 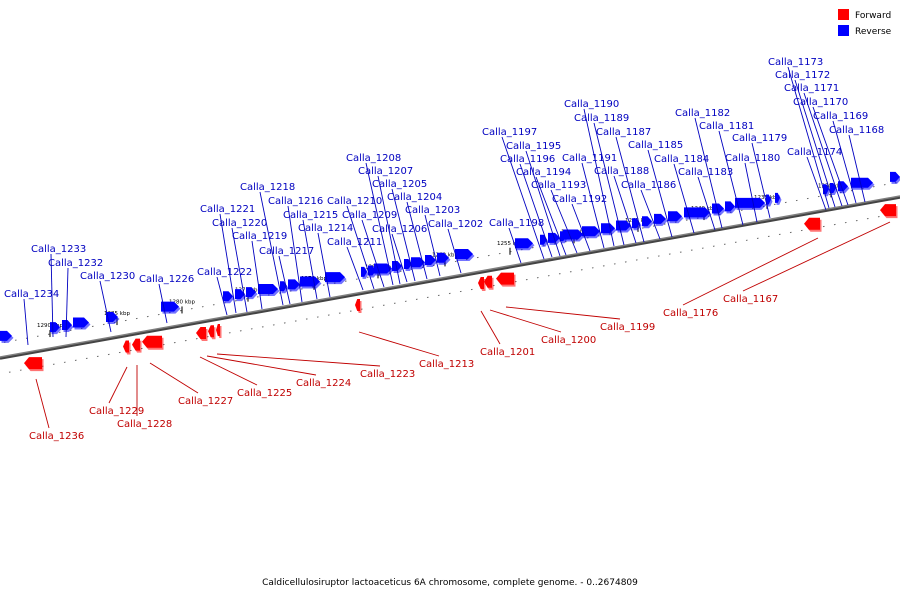 What do you see at coordinates (820, 102) in the screenshot?
I see `gene-label-calla-1170: Calla_1170` at bounding box center [820, 102].